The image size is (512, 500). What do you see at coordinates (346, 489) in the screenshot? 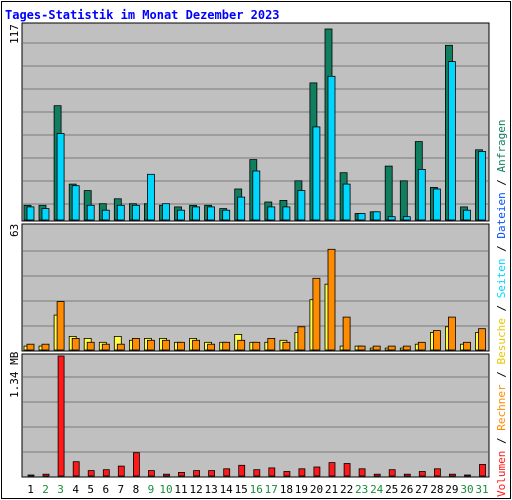
I see `day-label-22: 22` at bounding box center [346, 489].